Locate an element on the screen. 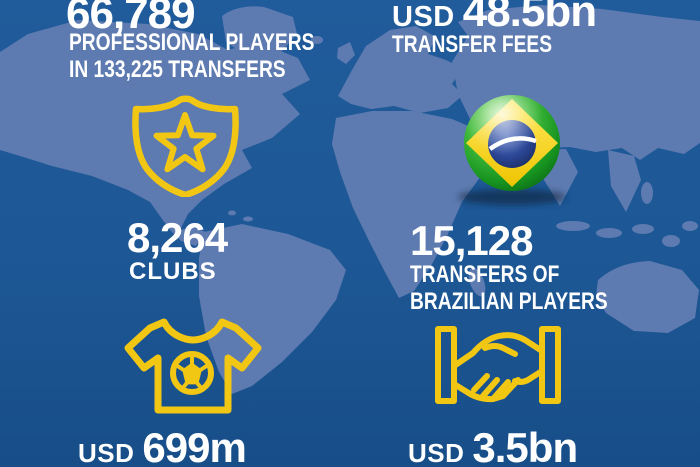 This screenshot has width=700, height=467. transfer-fees-label: TRANSFER FEES is located at coordinates (472, 44).